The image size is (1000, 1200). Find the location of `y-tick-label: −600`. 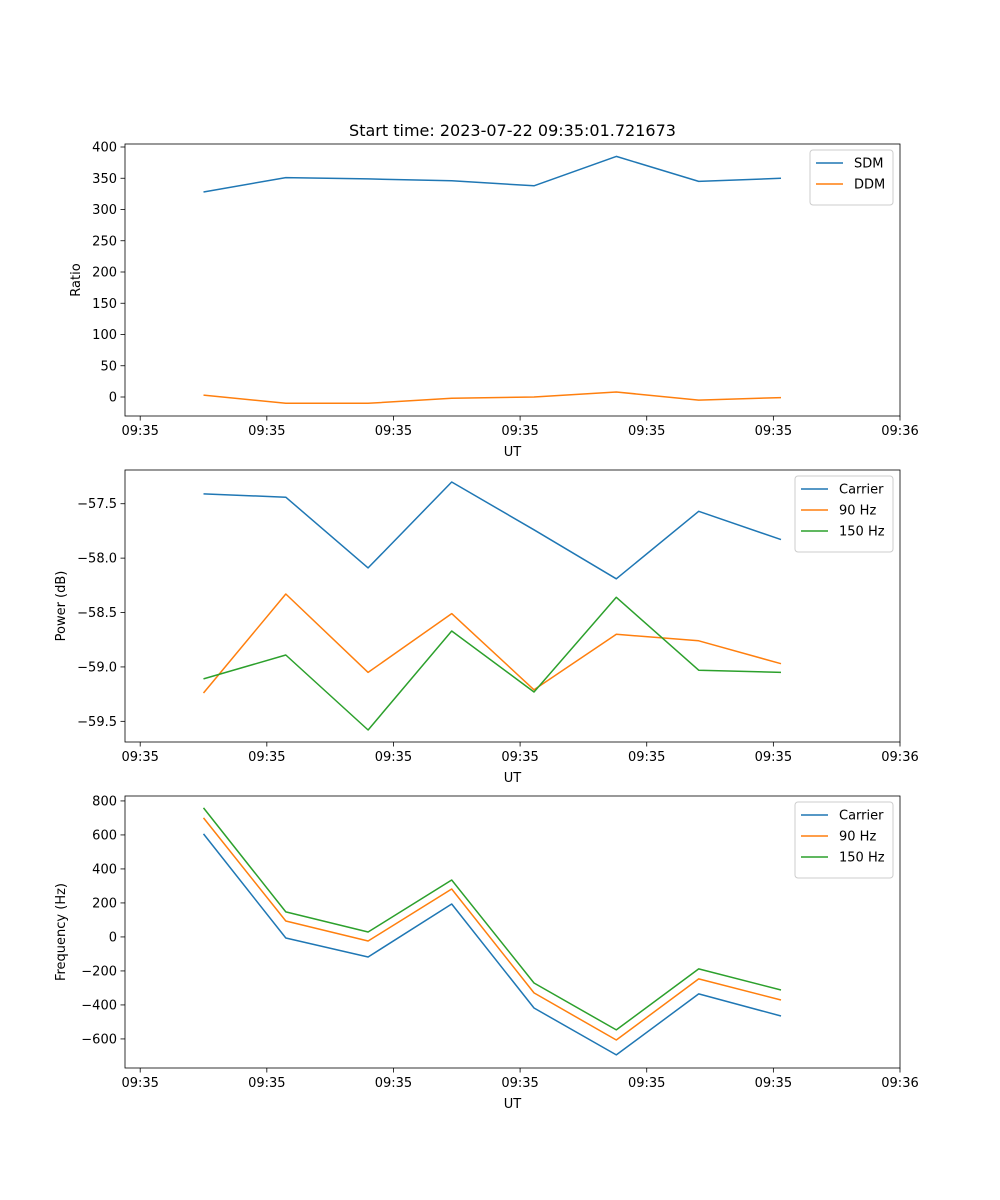

y-tick-label: −600 is located at coordinates (99, 1039).